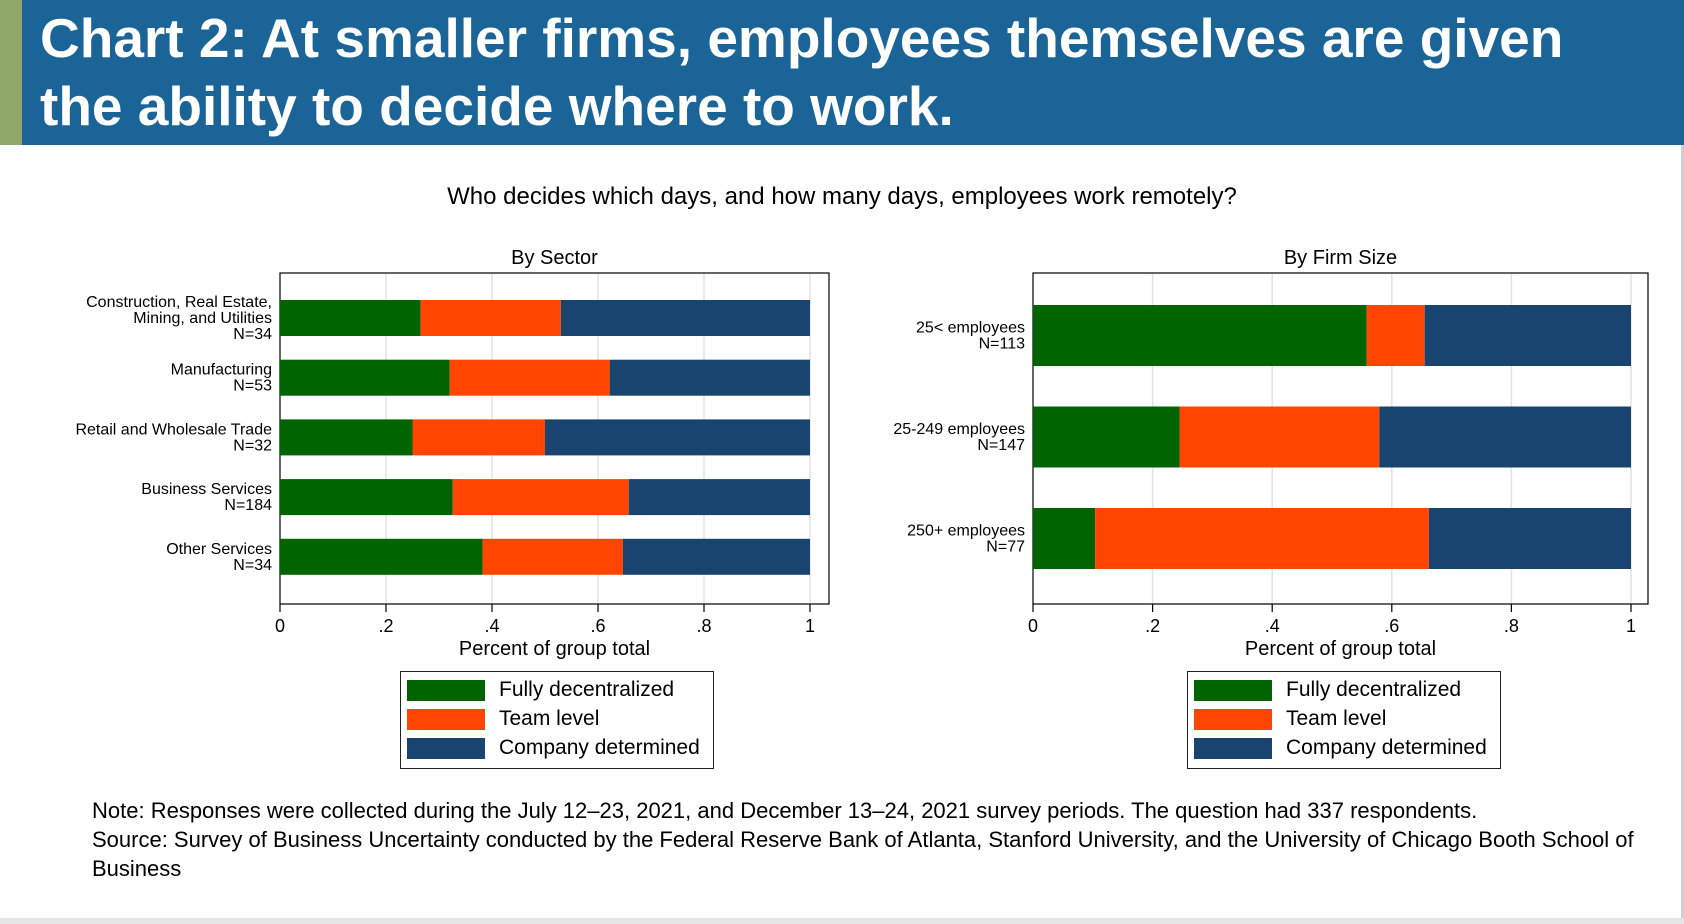 The image size is (1684, 924). What do you see at coordinates (1511, 626) in the screenshot?
I see `x-tick-label-firm-size: .8` at bounding box center [1511, 626].